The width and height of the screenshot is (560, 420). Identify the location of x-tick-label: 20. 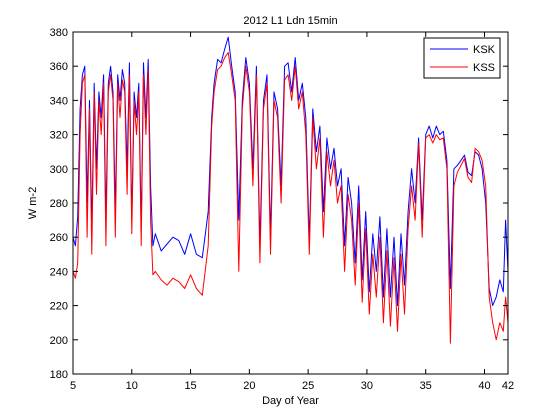
(249, 386).